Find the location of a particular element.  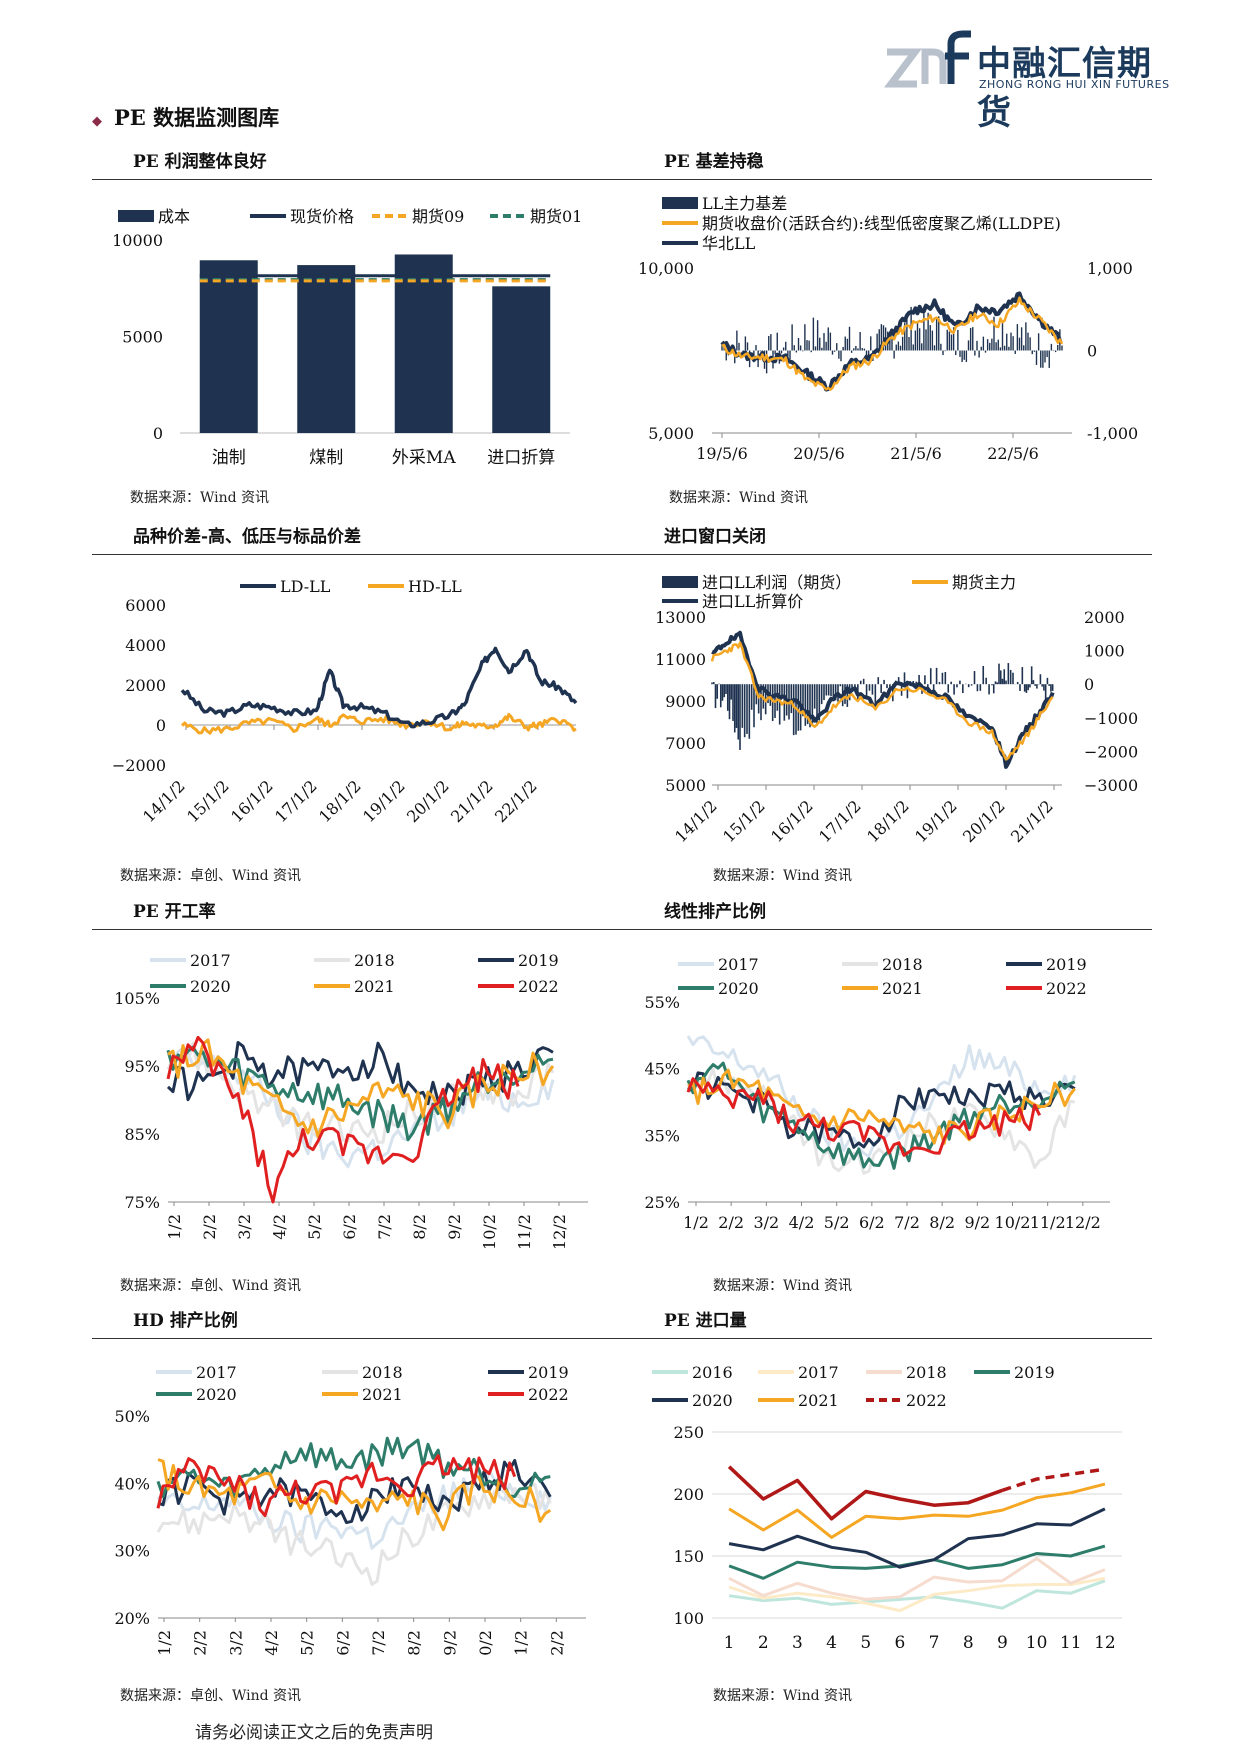

legend-label: 2019 is located at coordinates (548, 1372).